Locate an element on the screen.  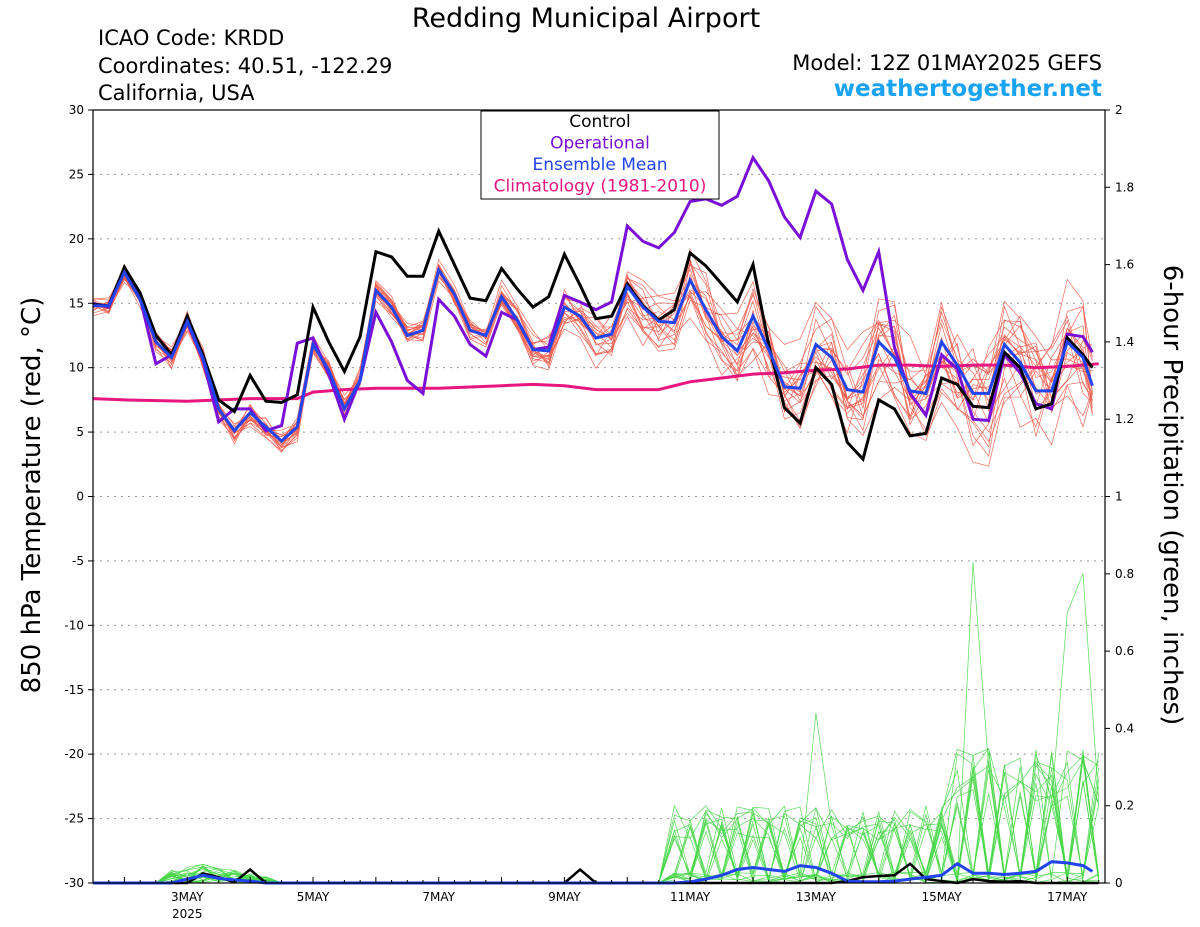
model-run: Model: 12Z 01MAY2025 GEFS is located at coordinates (947, 63).